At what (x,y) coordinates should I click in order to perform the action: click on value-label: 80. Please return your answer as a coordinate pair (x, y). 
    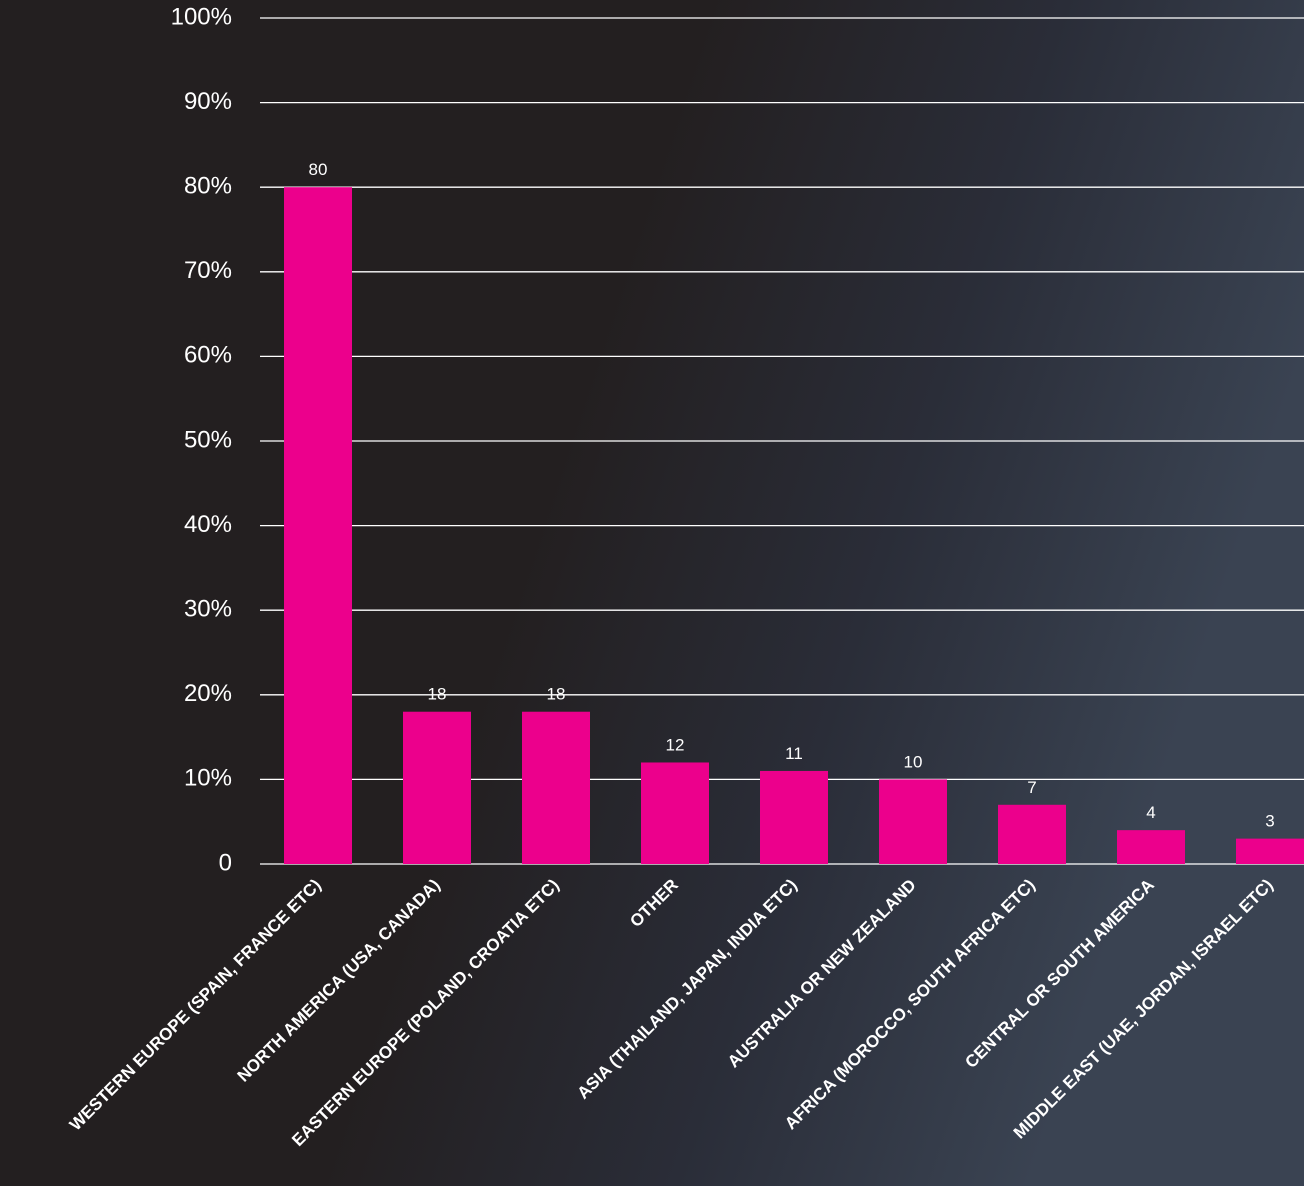
    Looking at the image, I should click on (318, 169).